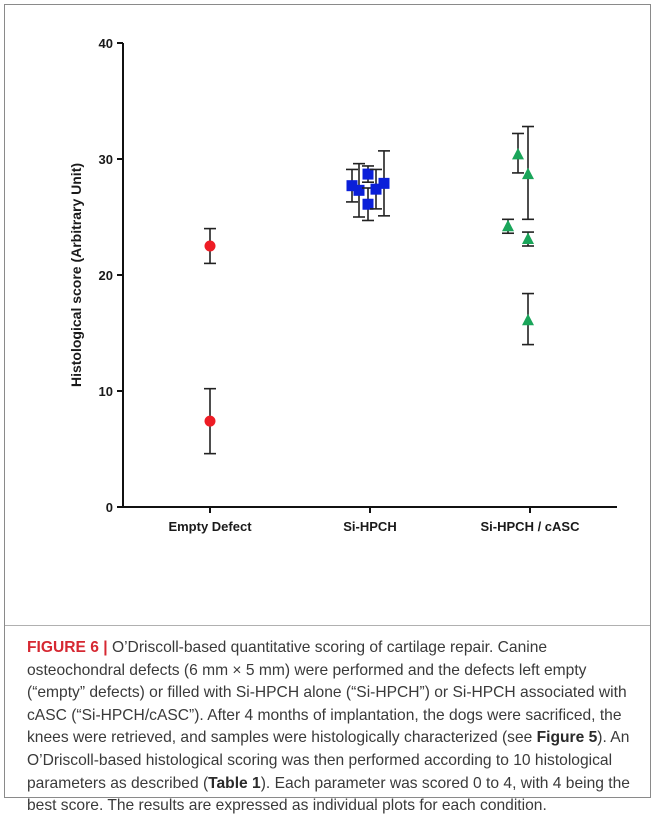  What do you see at coordinates (106, 43) in the screenshot?
I see `y-tick-label: 40` at bounding box center [106, 43].